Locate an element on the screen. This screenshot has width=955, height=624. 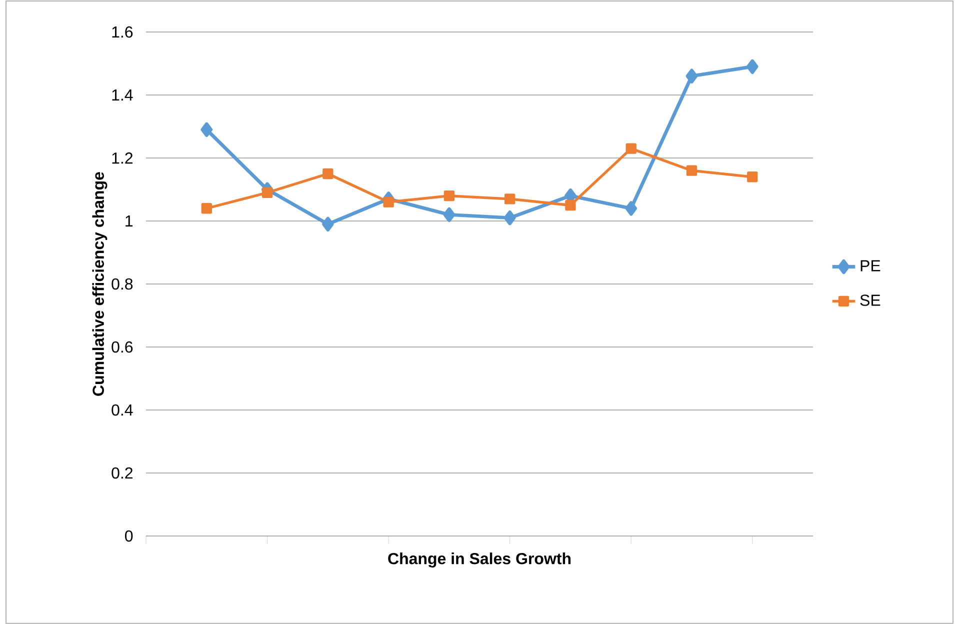
y-tick-label: 0 is located at coordinates (129, 536).